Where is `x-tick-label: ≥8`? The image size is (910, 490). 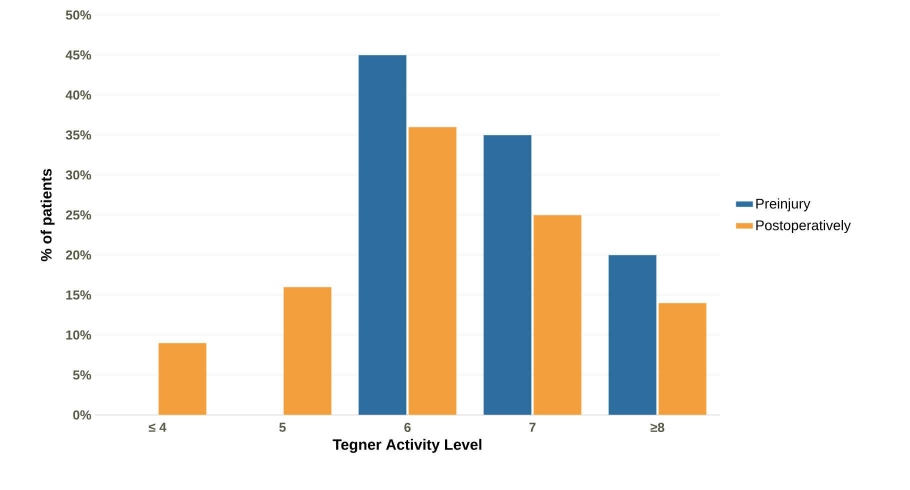 x-tick-label: ≥8 is located at coordinates (657, 427).